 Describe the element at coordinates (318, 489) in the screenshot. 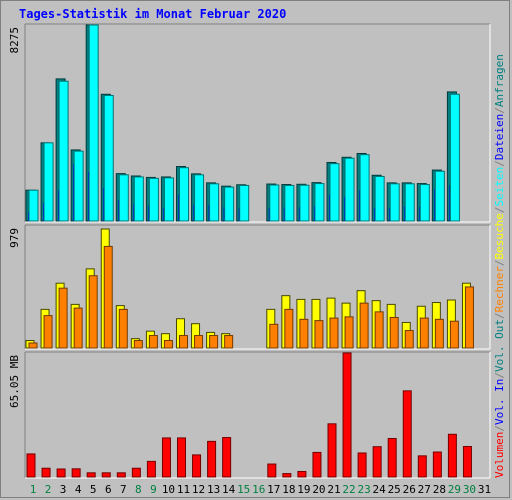

I see `x-tick-label-day-20: 20` at that location.